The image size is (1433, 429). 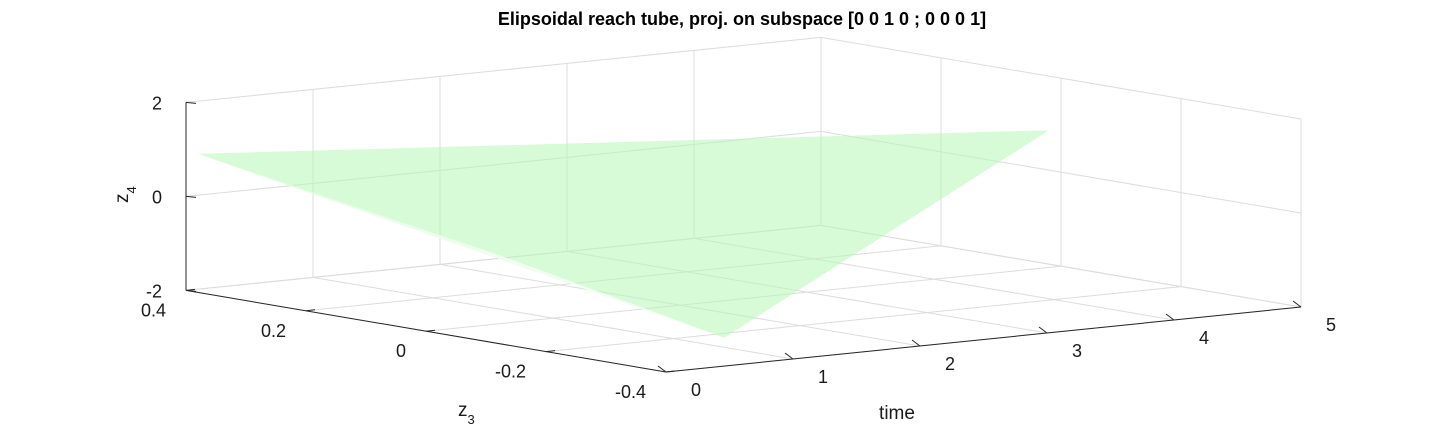 What do you see at coordinates (510, 372) in the screenshot?
I see `y-tick-label: -0.2` at bounding box center [510, 372].